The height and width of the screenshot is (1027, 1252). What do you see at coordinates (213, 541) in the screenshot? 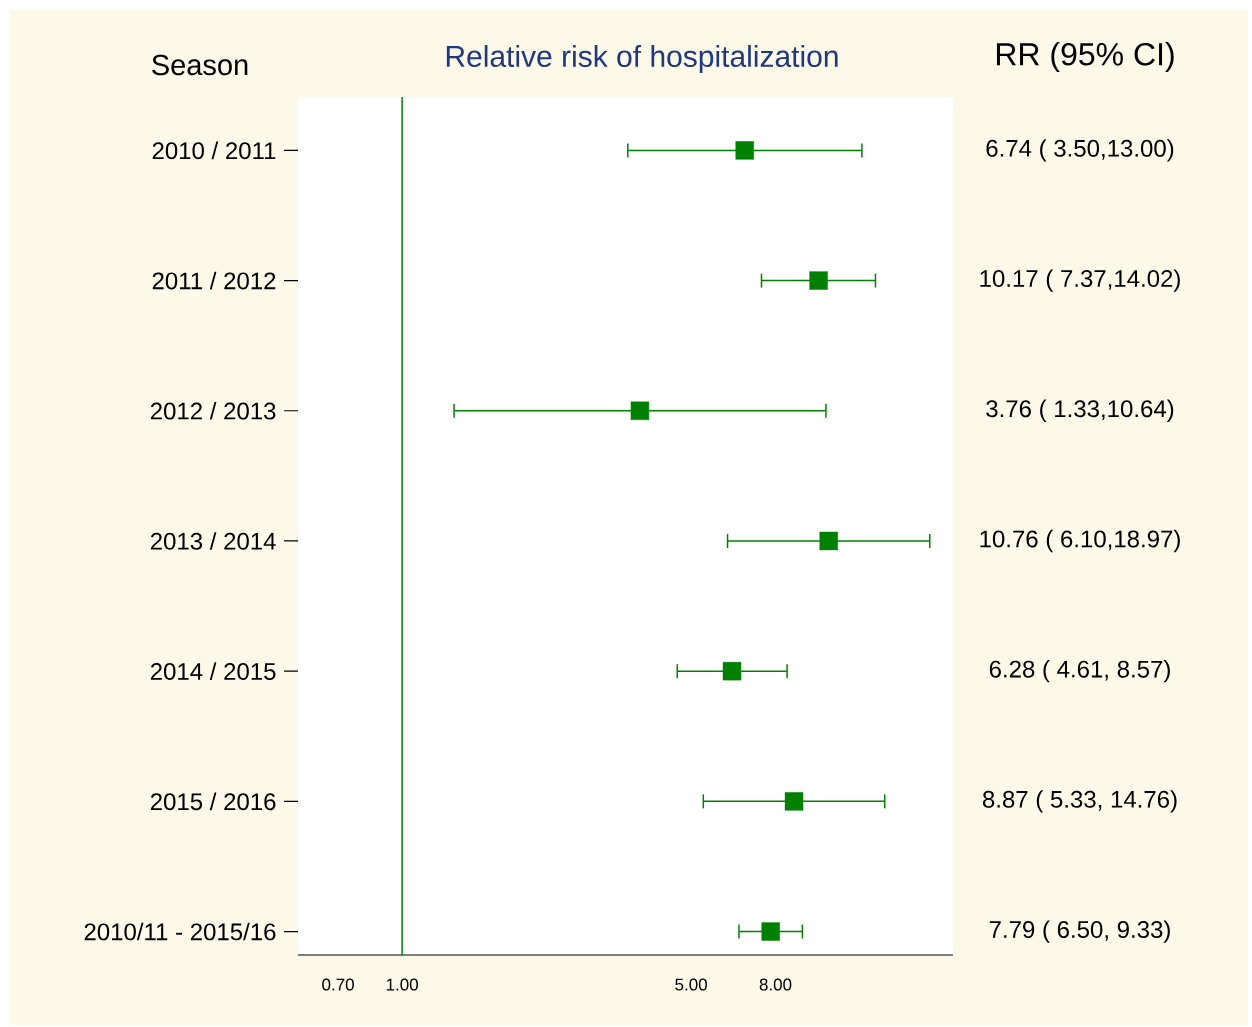
I see `y-tick-label: 2013 / 2014` at bounding box center [213, 541].